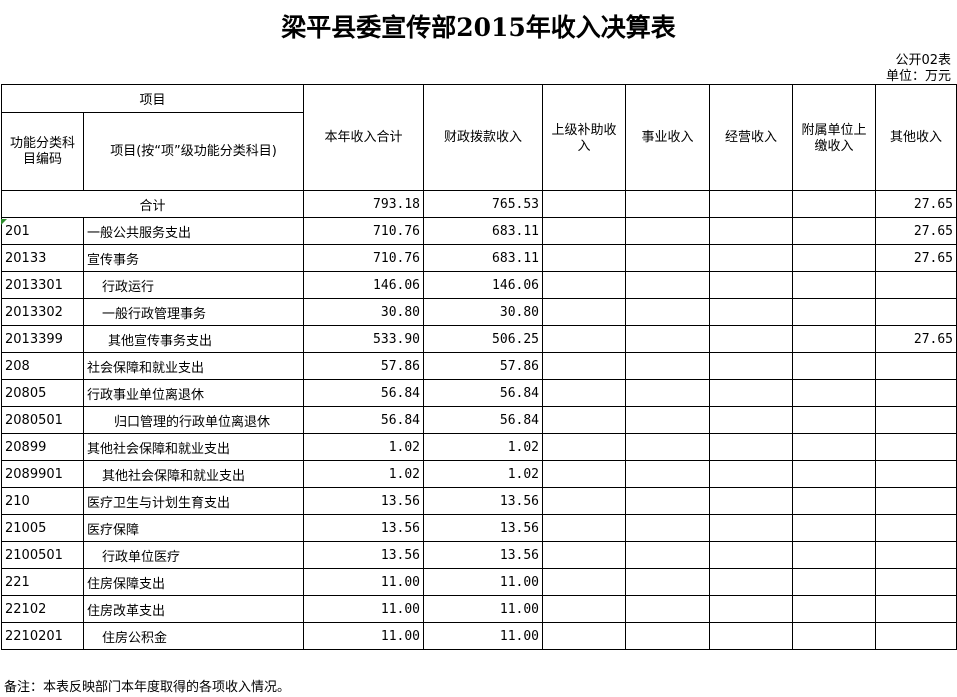 Image resolution: width=957 pixels, height=697 pixels. I want to click on header-name: 项目(按“项”级功能分类科目), so click(193, 151).